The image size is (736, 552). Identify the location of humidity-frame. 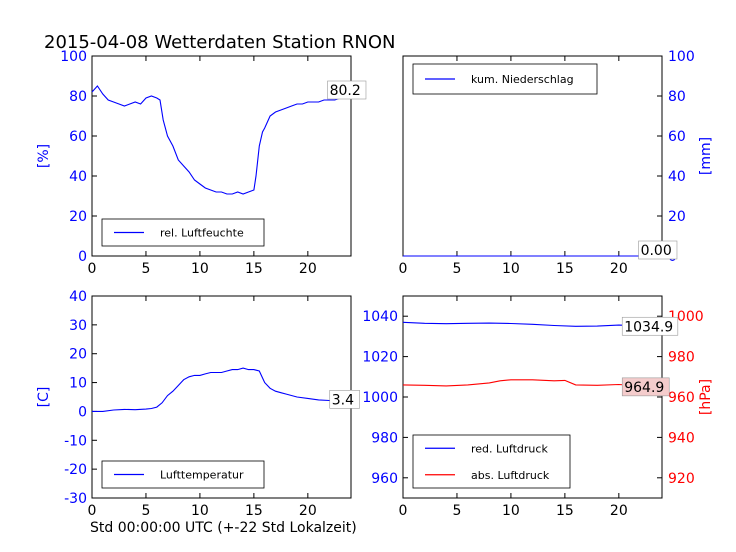
(221, 156).